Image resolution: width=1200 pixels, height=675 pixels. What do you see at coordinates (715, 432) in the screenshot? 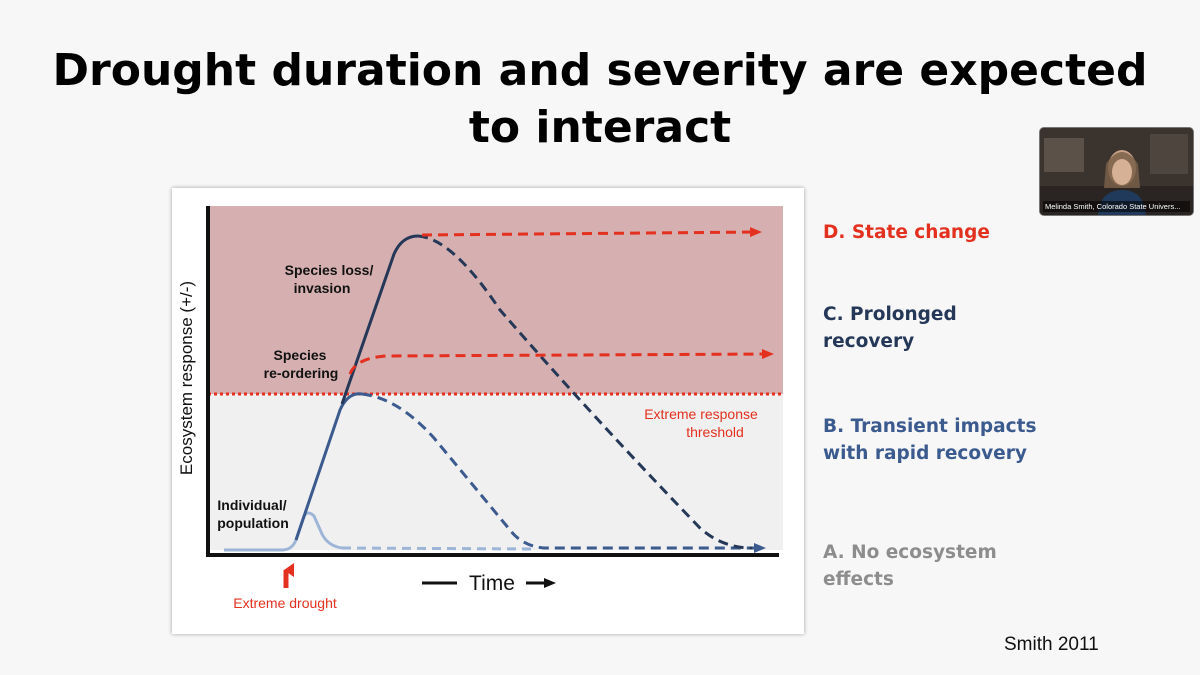
I see `threshold-label-line-2: threshold` at bounding box center [715, 432].